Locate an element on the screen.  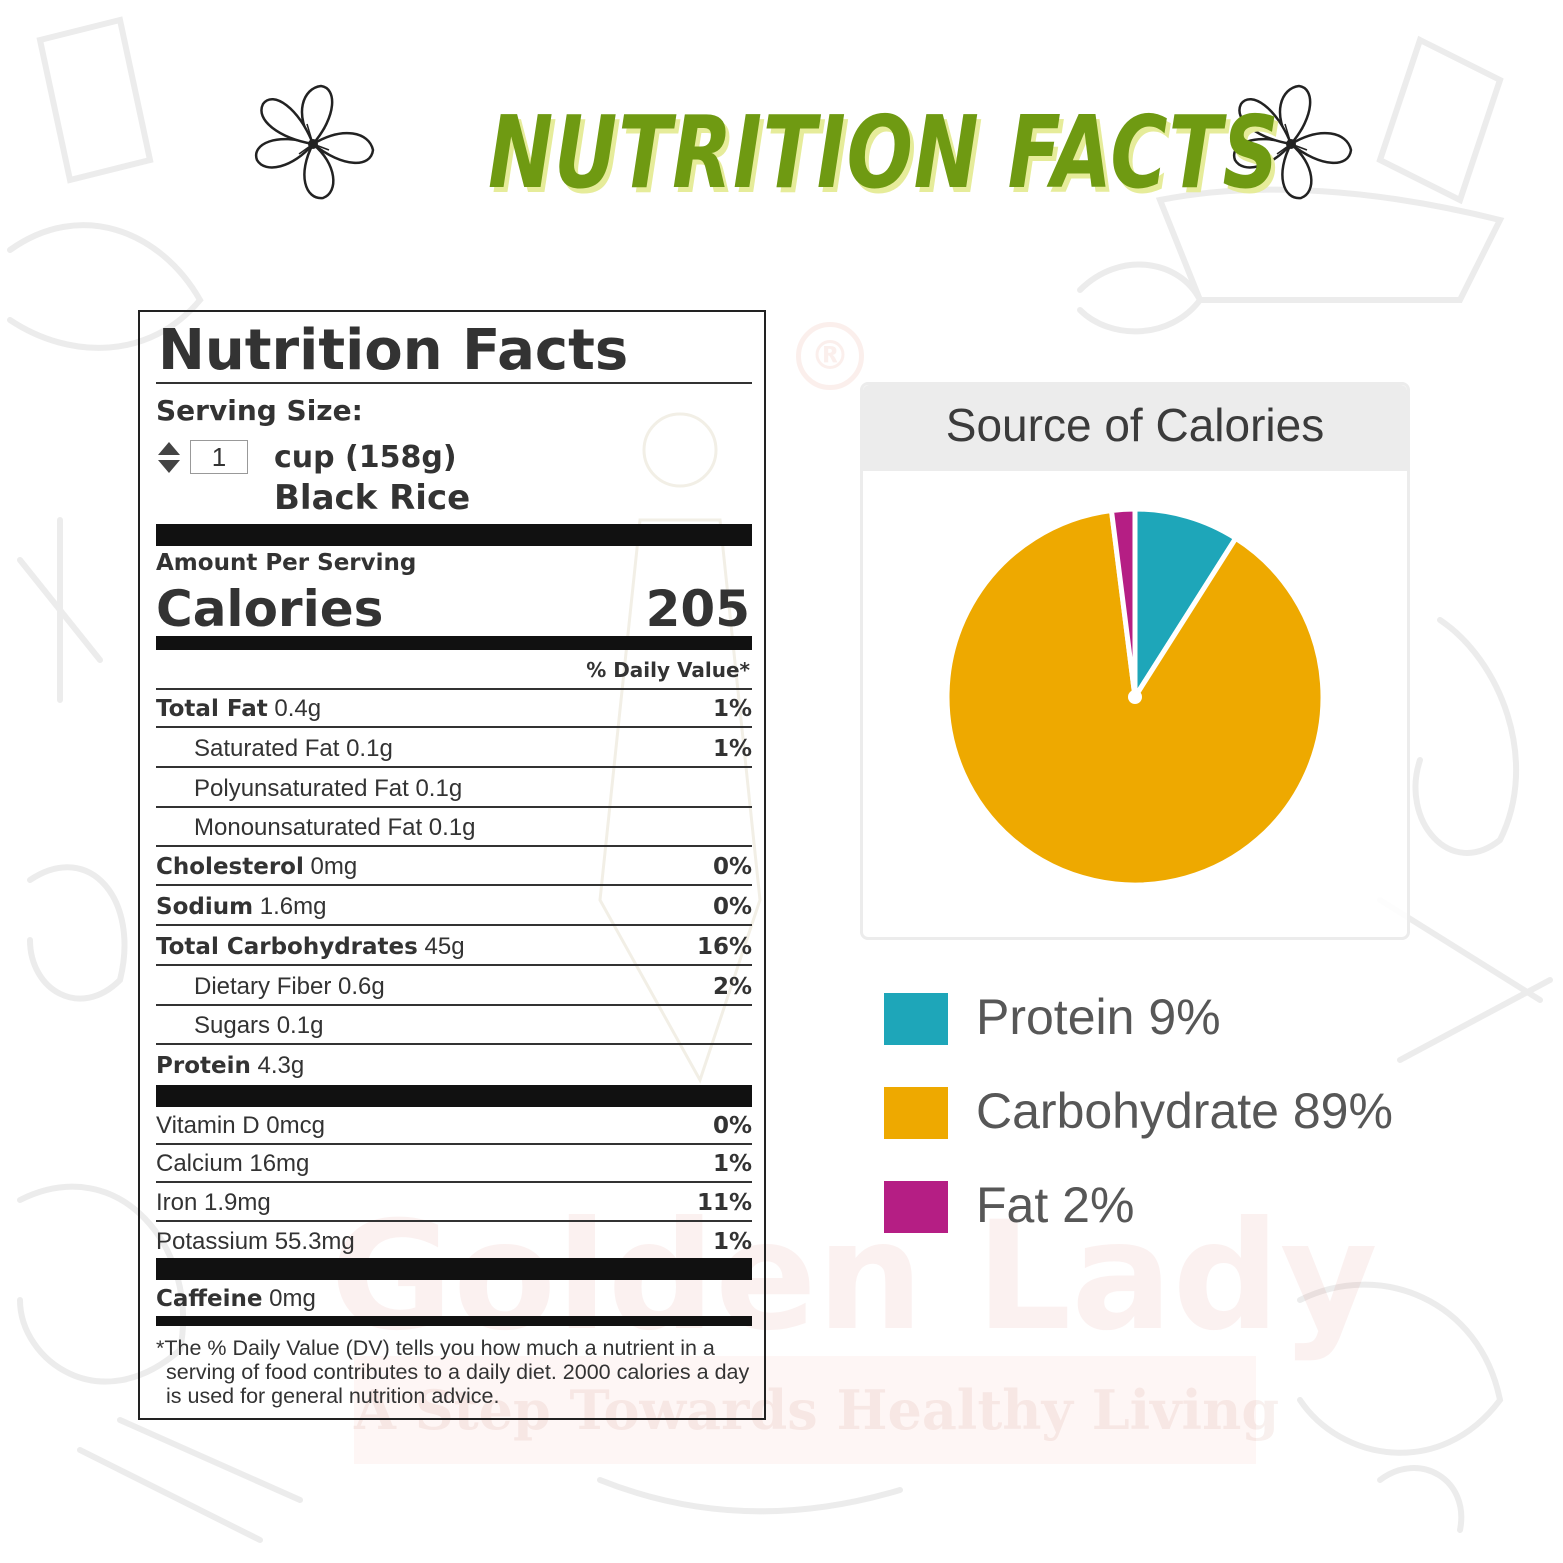
nutrient-row: Total Carbohydrates 45g 16% is located at coordinates (454, 947).